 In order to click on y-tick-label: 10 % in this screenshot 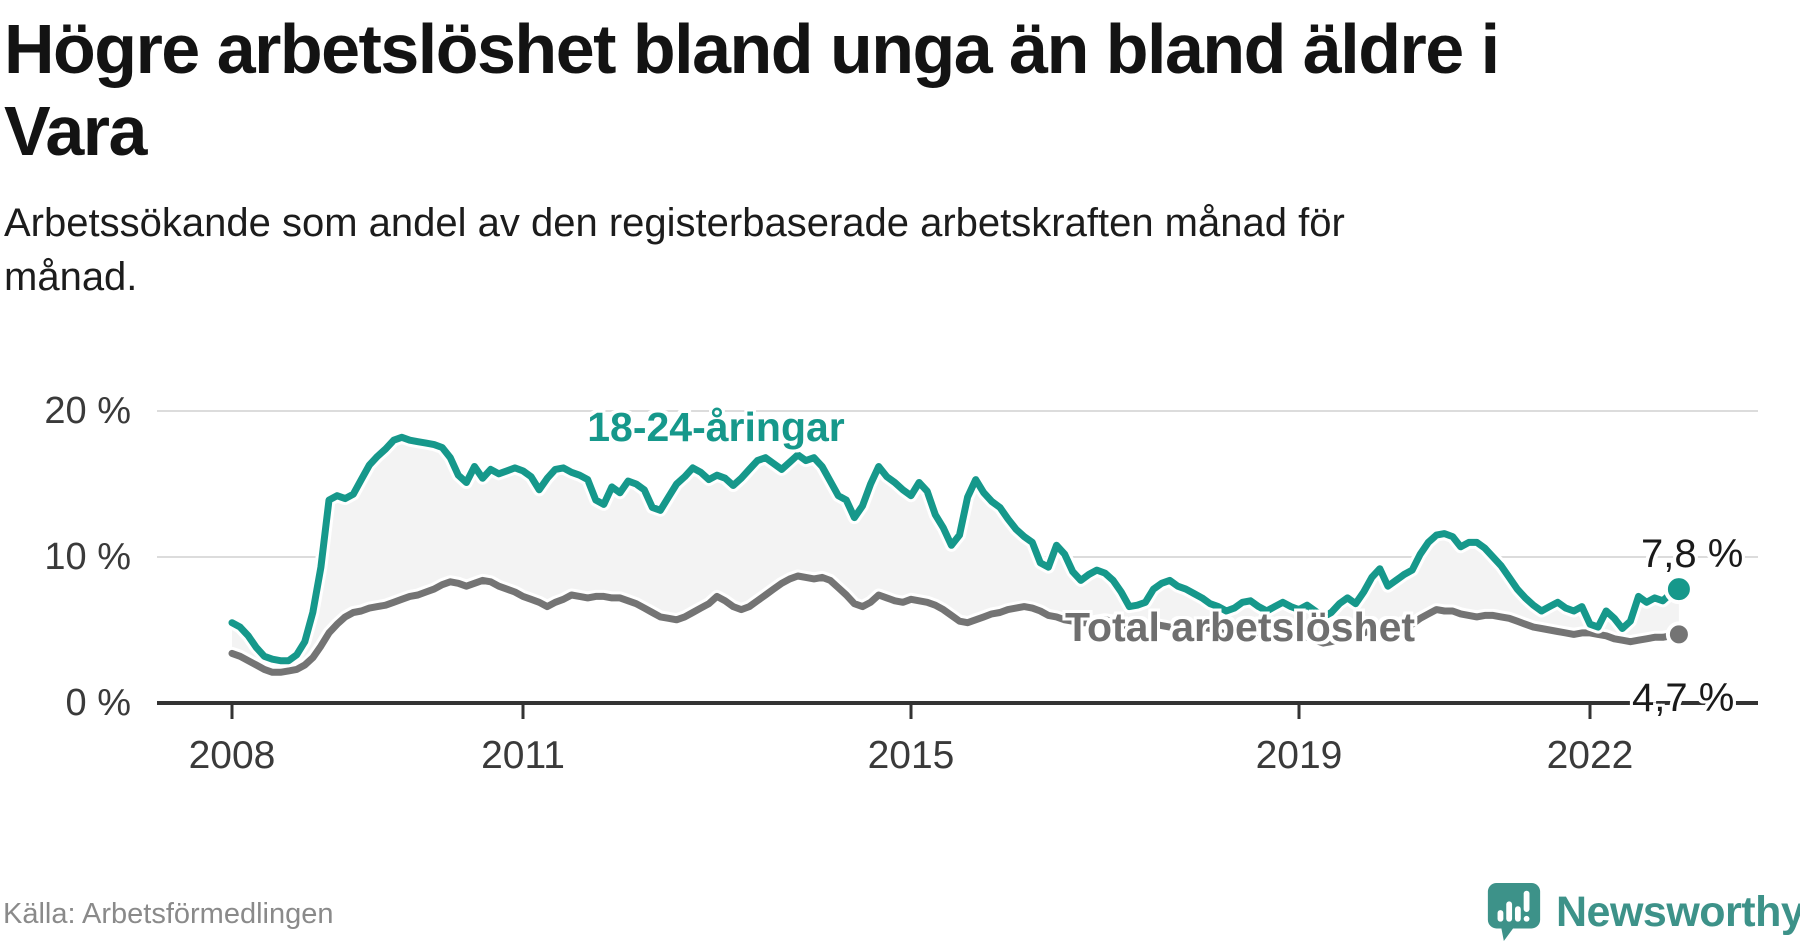, I will do `click(87, 557)`.